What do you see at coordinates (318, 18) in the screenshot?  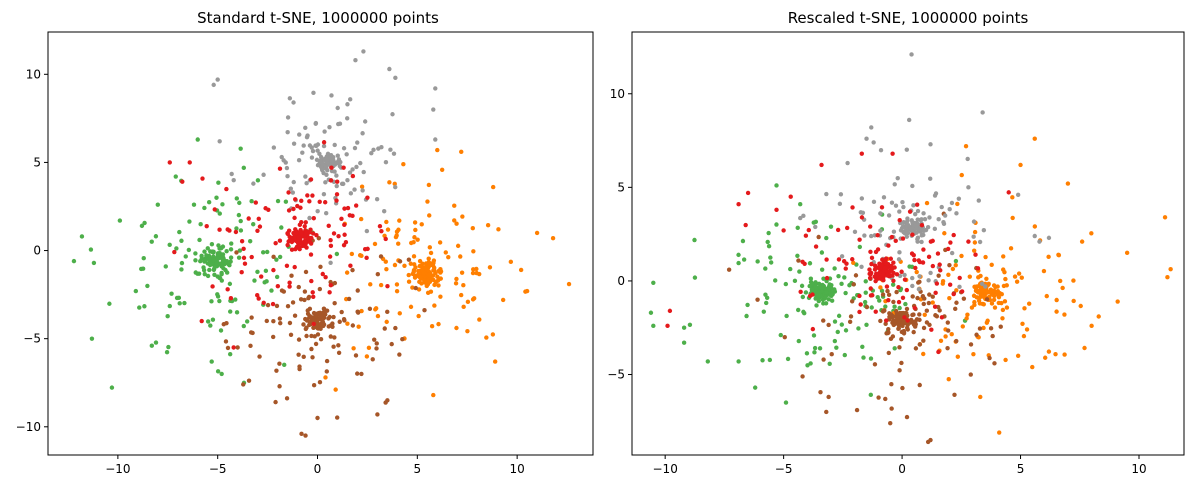 I see `left-chart-title: Standard t-SNE, 1000000 points` at bounding box center [318, 18].